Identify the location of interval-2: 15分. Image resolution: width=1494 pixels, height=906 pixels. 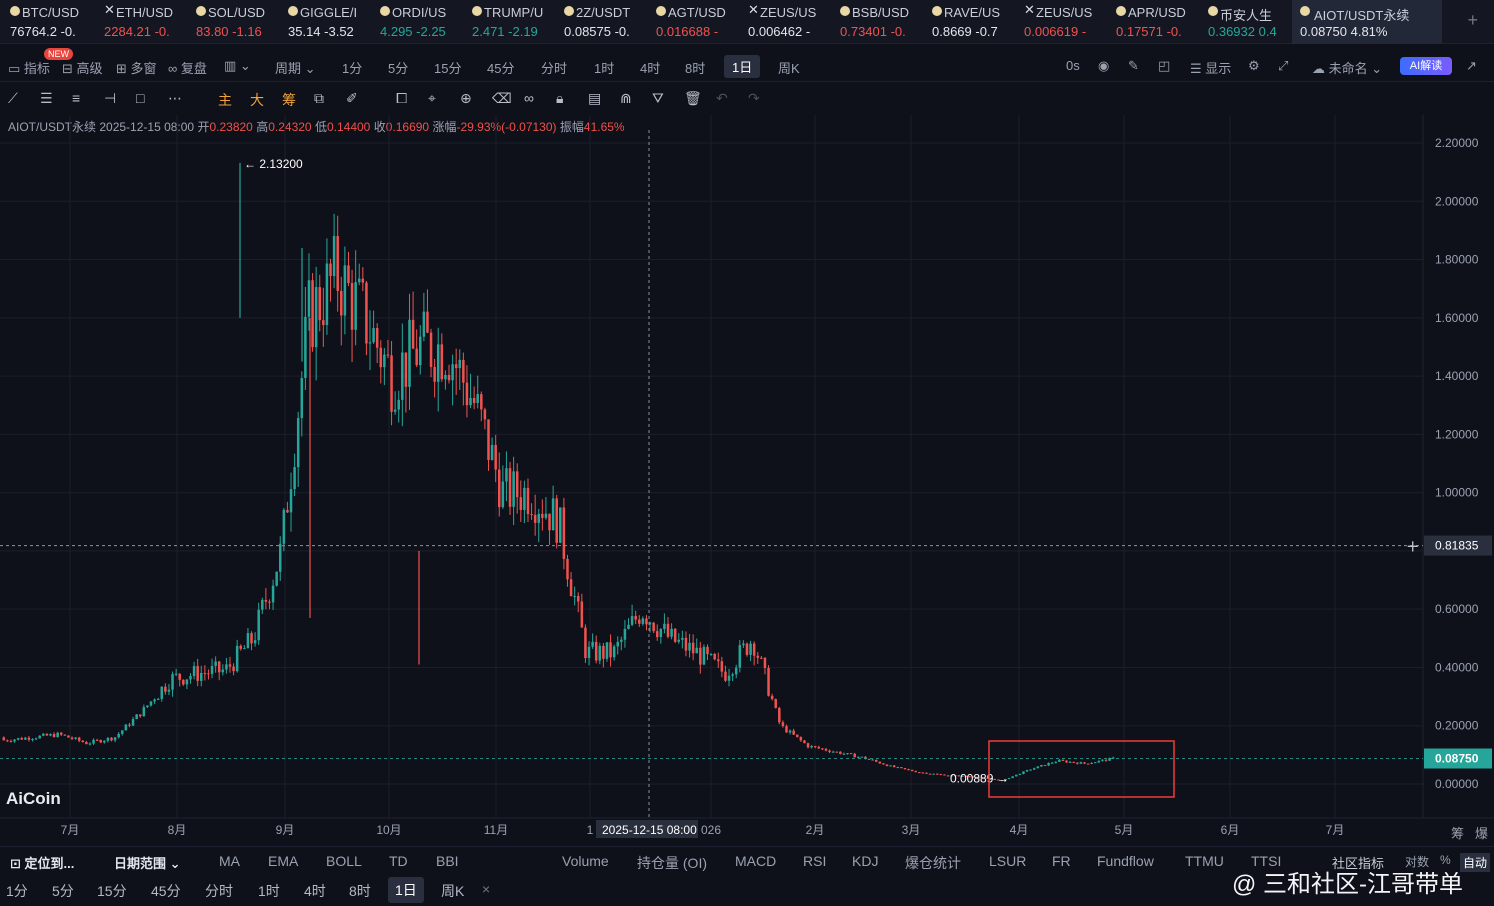
(448, 68).